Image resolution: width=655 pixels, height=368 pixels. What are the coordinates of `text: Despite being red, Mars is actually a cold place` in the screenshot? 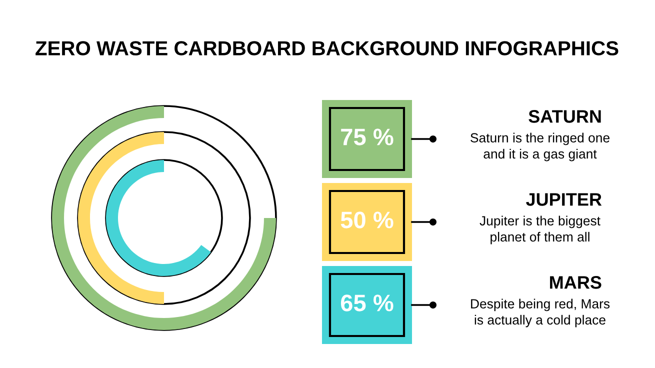 It's located at (540, 313).